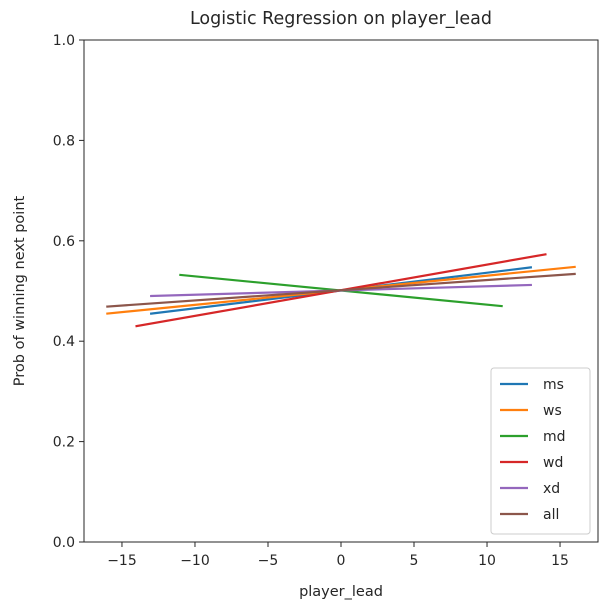 The image size is (612, 612). I want to click on legend-label-ms: ms, so click(553, 385).